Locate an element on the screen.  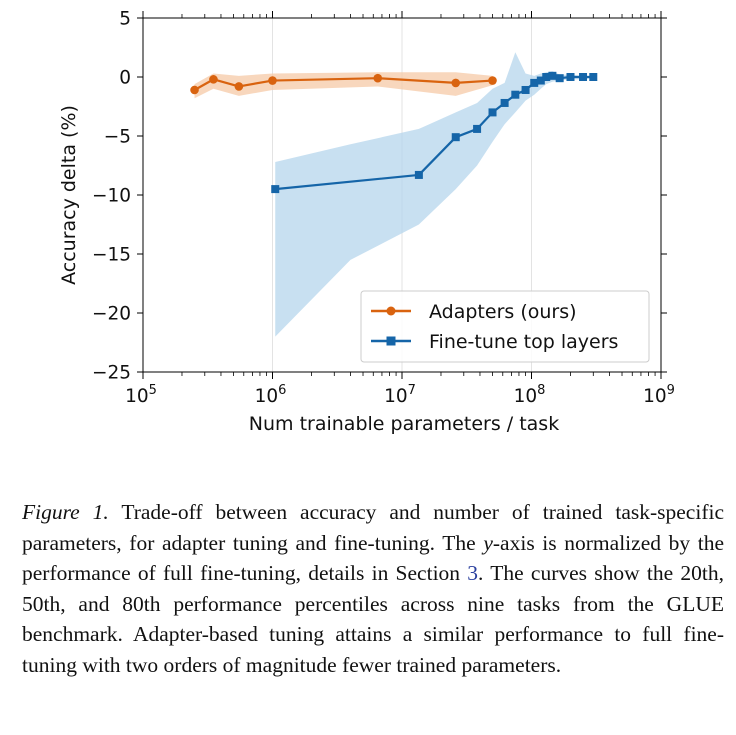
series-markers is located at coordinates (394, 132).